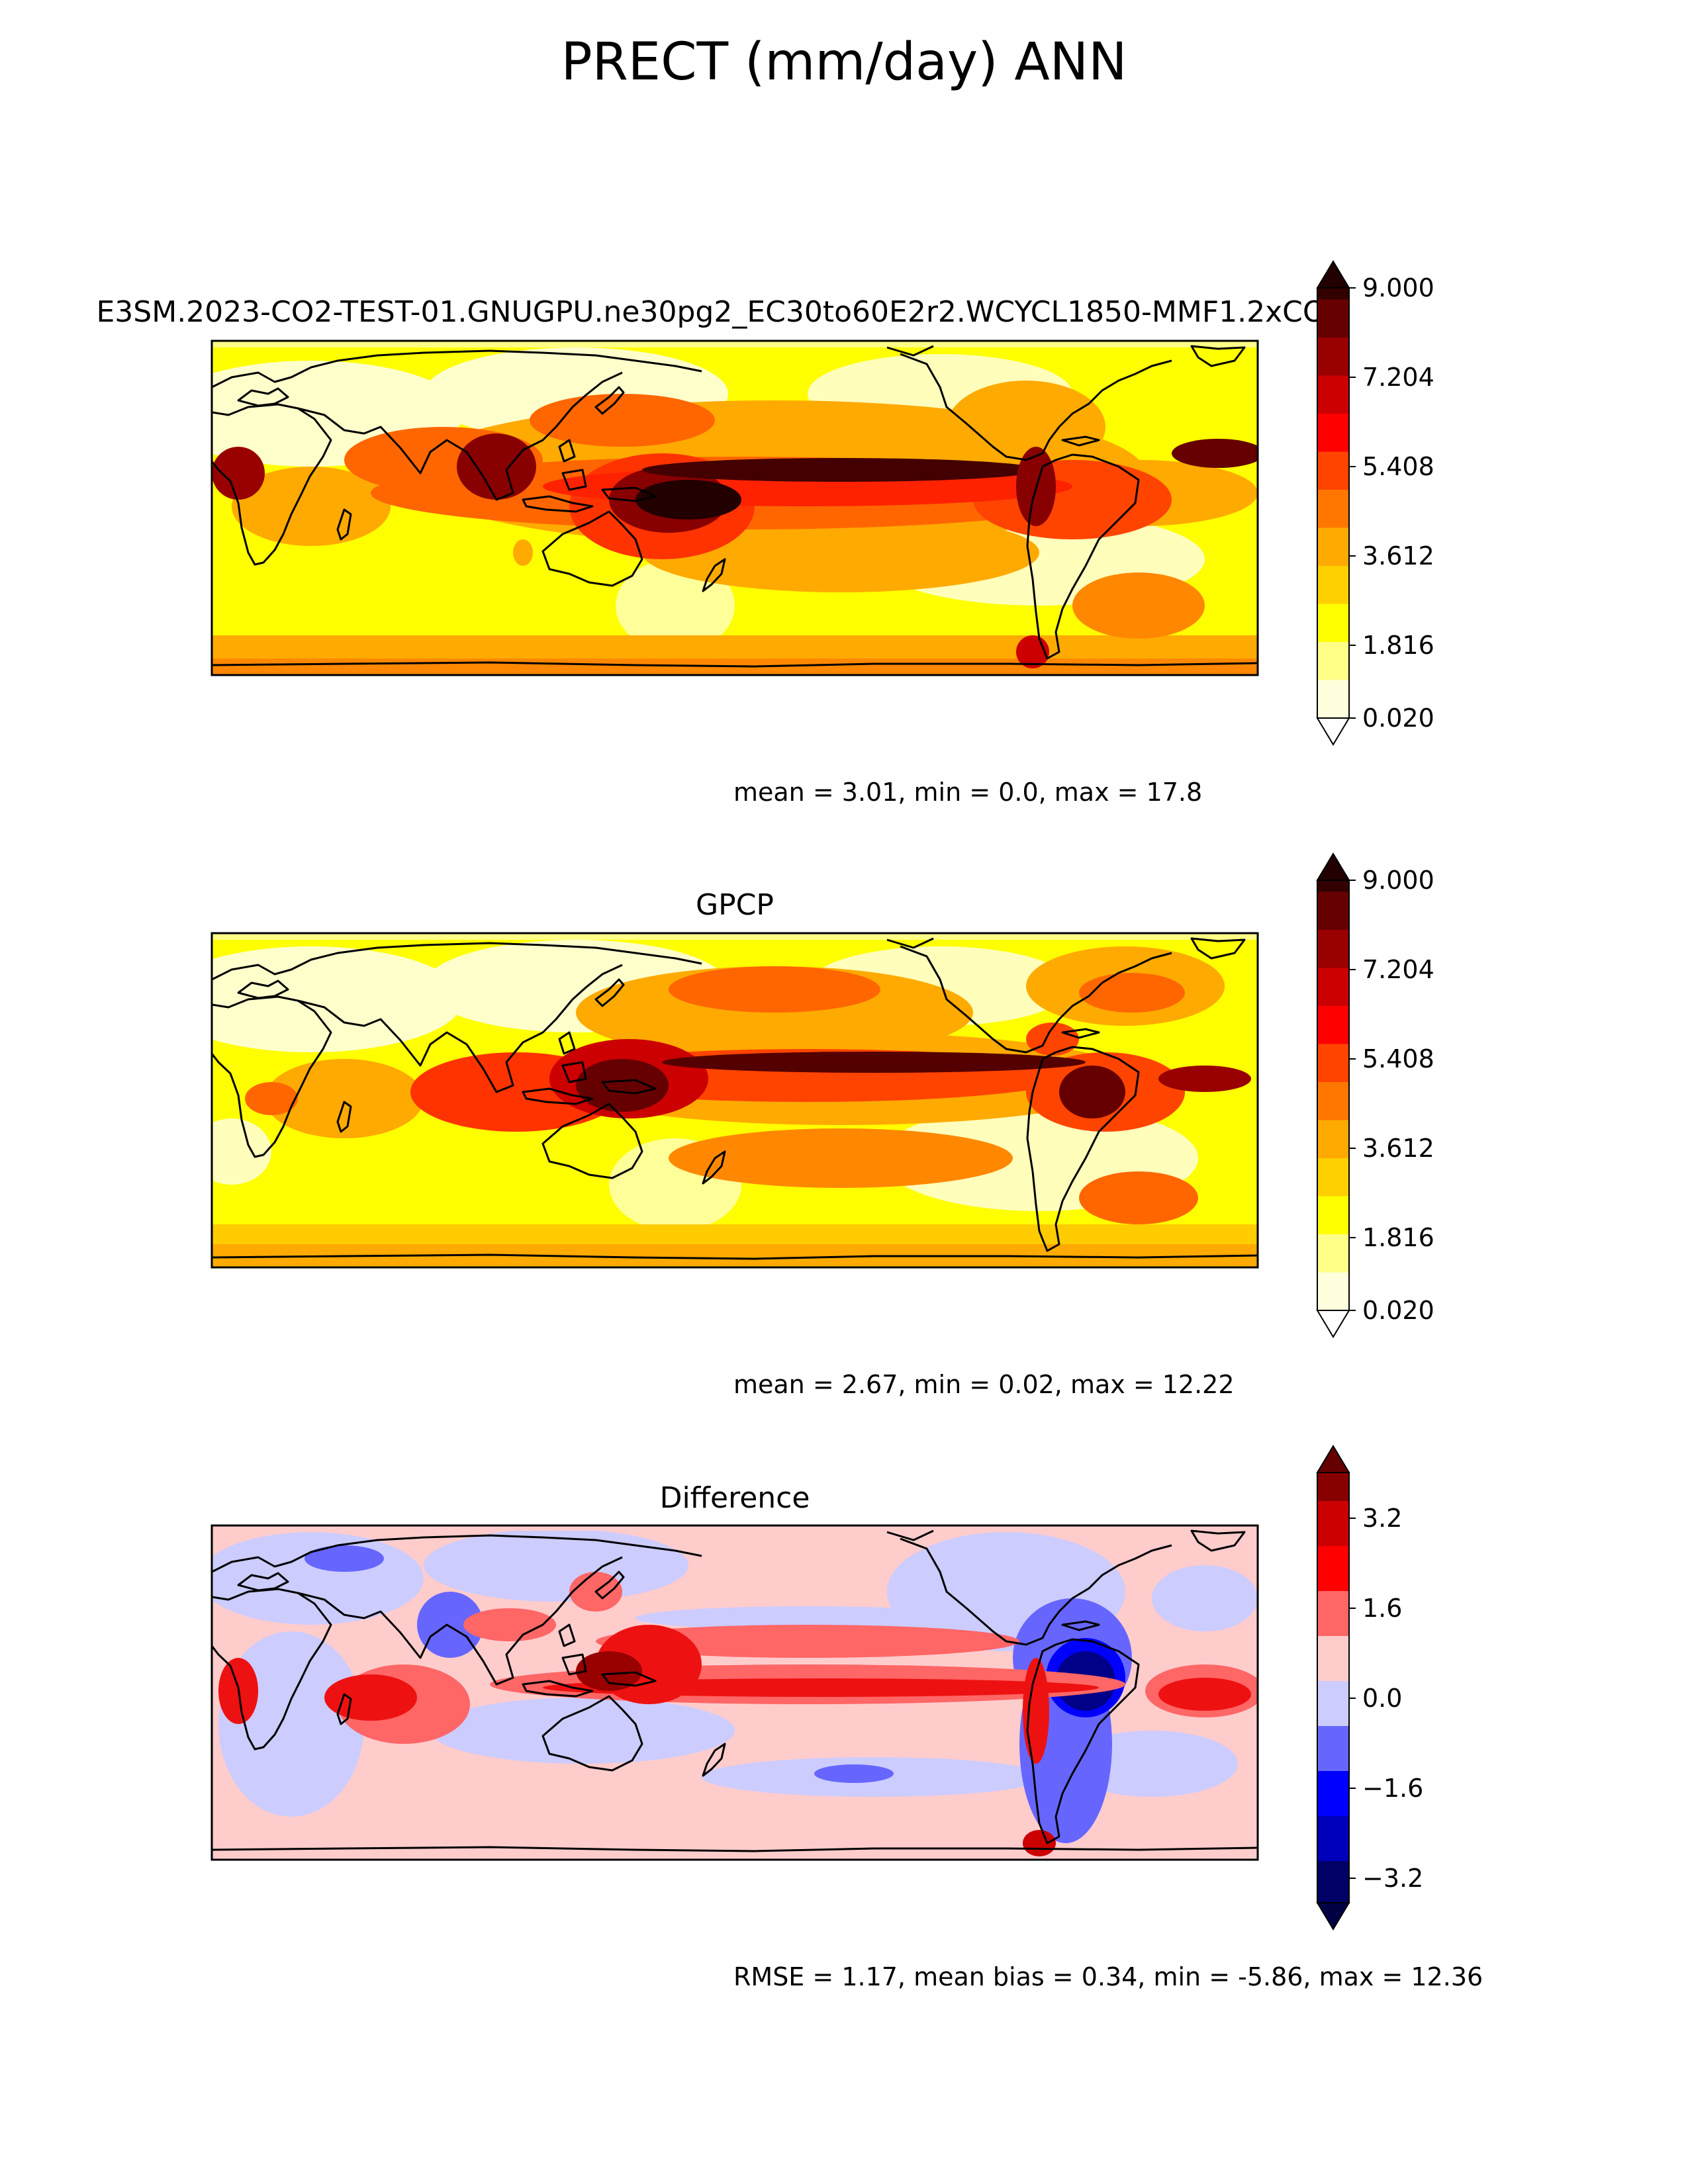 The width and height of the screenshot is (1688, 2184). I want to click on map-test, so click(735, 508).